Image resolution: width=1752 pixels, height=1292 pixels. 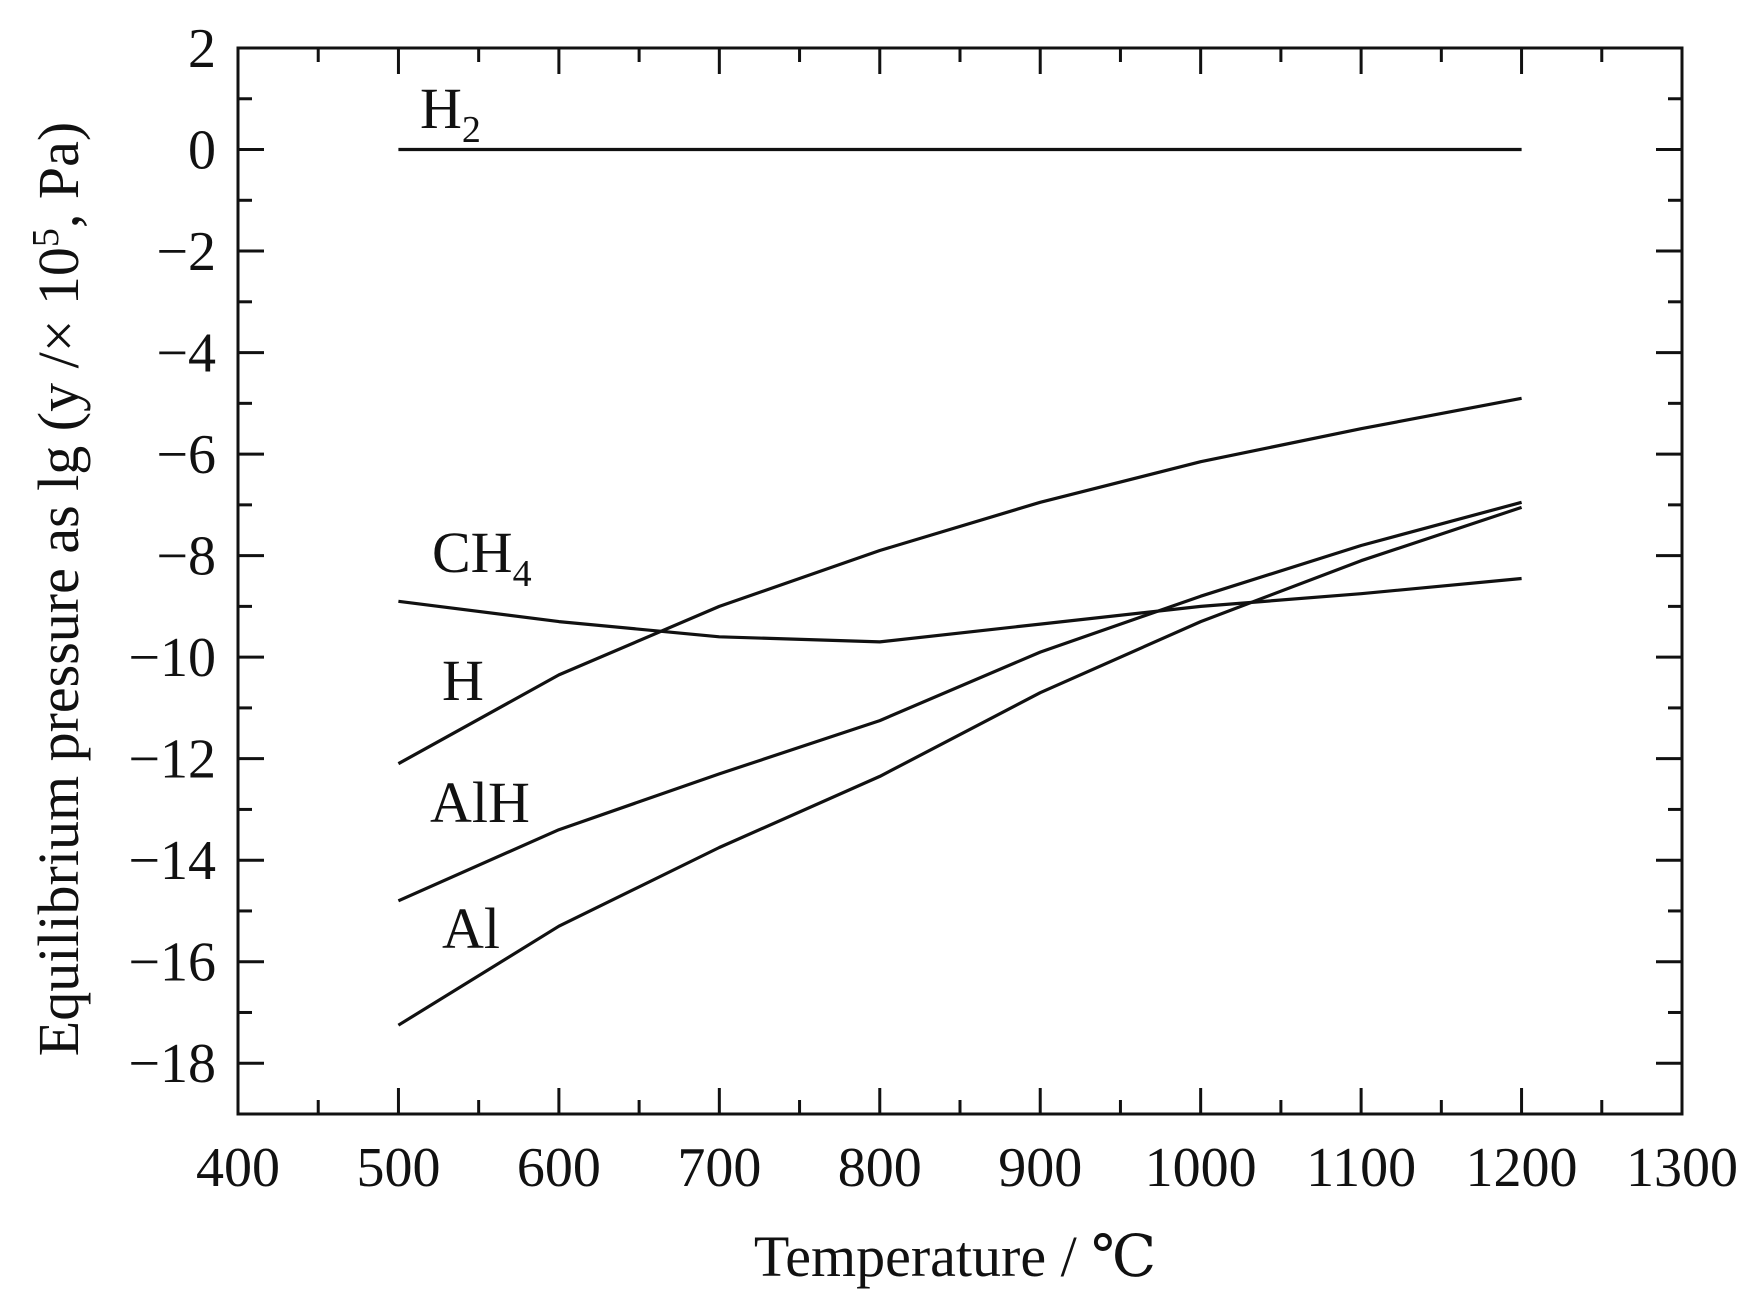 I want to click on x-tick-label: 1000, so click(x=1201, y=1168).